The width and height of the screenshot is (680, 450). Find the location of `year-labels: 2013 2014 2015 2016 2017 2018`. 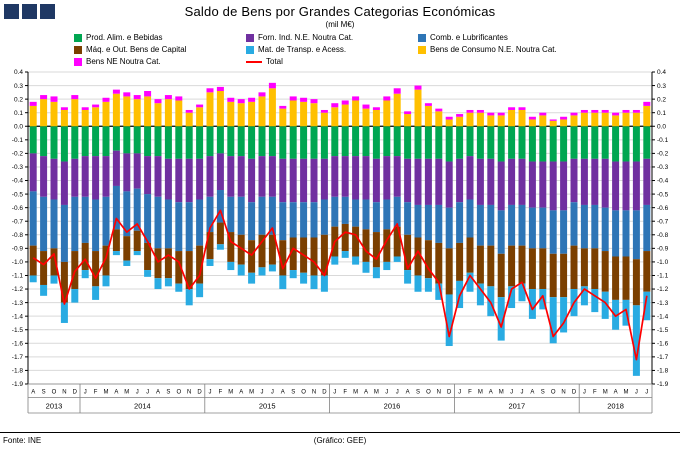

year-labels: 2013 2014 2015 2016 2017 2018 is located at coordinates (340, 399).